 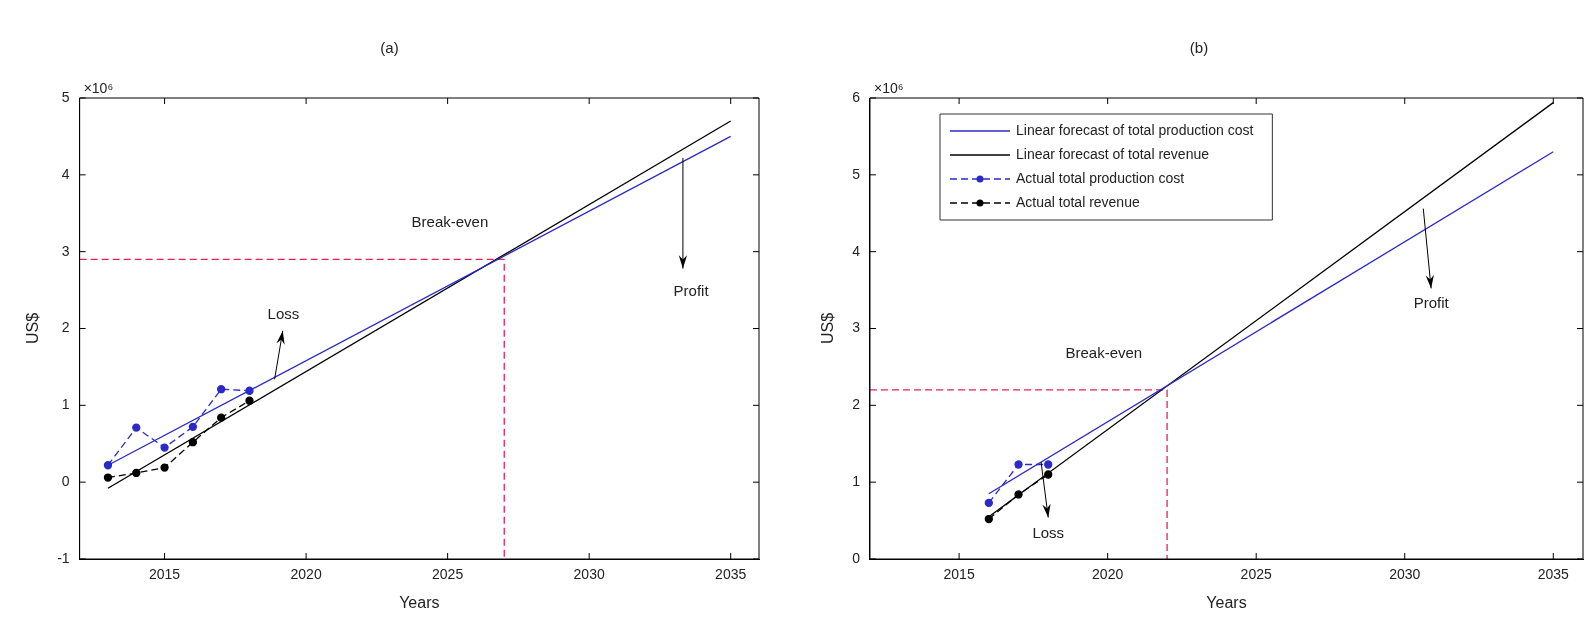 What do you see at coordinates (1112, 153) in the screenshot?
I see `legend-label: Linear forecast of total revenue` at bounding box center [1112, 153].